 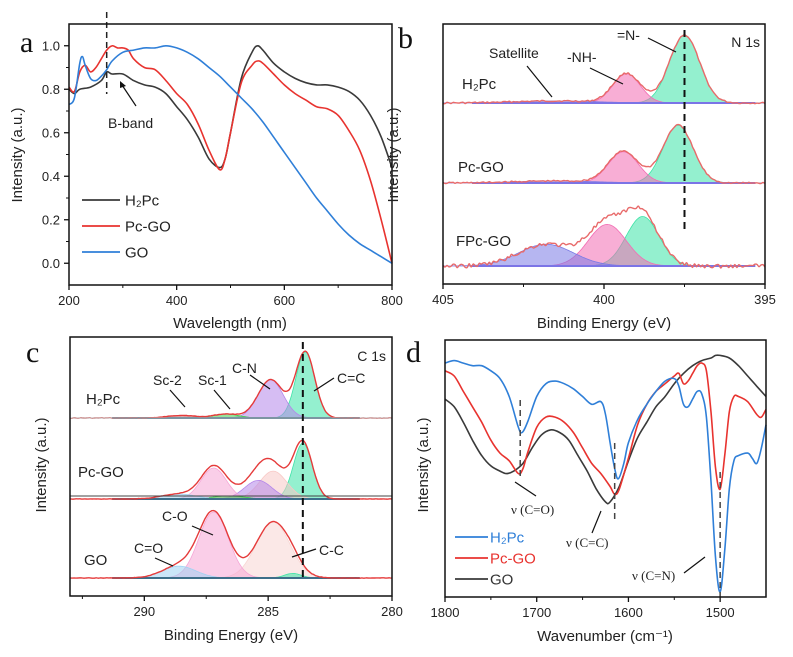 I want to click on annotation-b-band: B-band, so click(x=130, y=123).